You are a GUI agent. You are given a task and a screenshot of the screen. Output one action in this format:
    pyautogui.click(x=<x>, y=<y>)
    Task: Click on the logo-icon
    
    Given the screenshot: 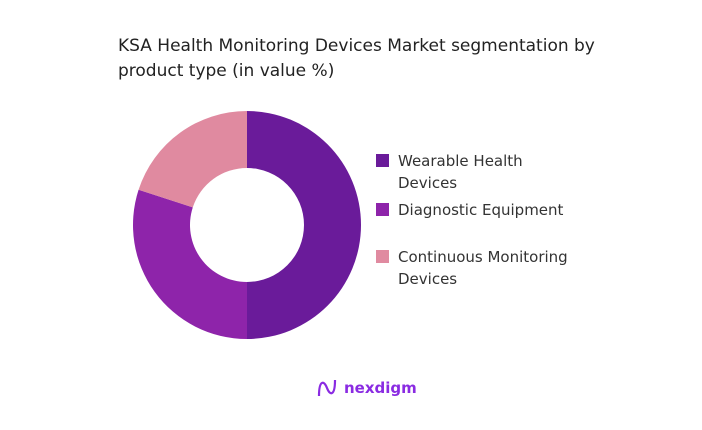 What is the action you would take?
    pyautogui.click(x=327, y=388)
    